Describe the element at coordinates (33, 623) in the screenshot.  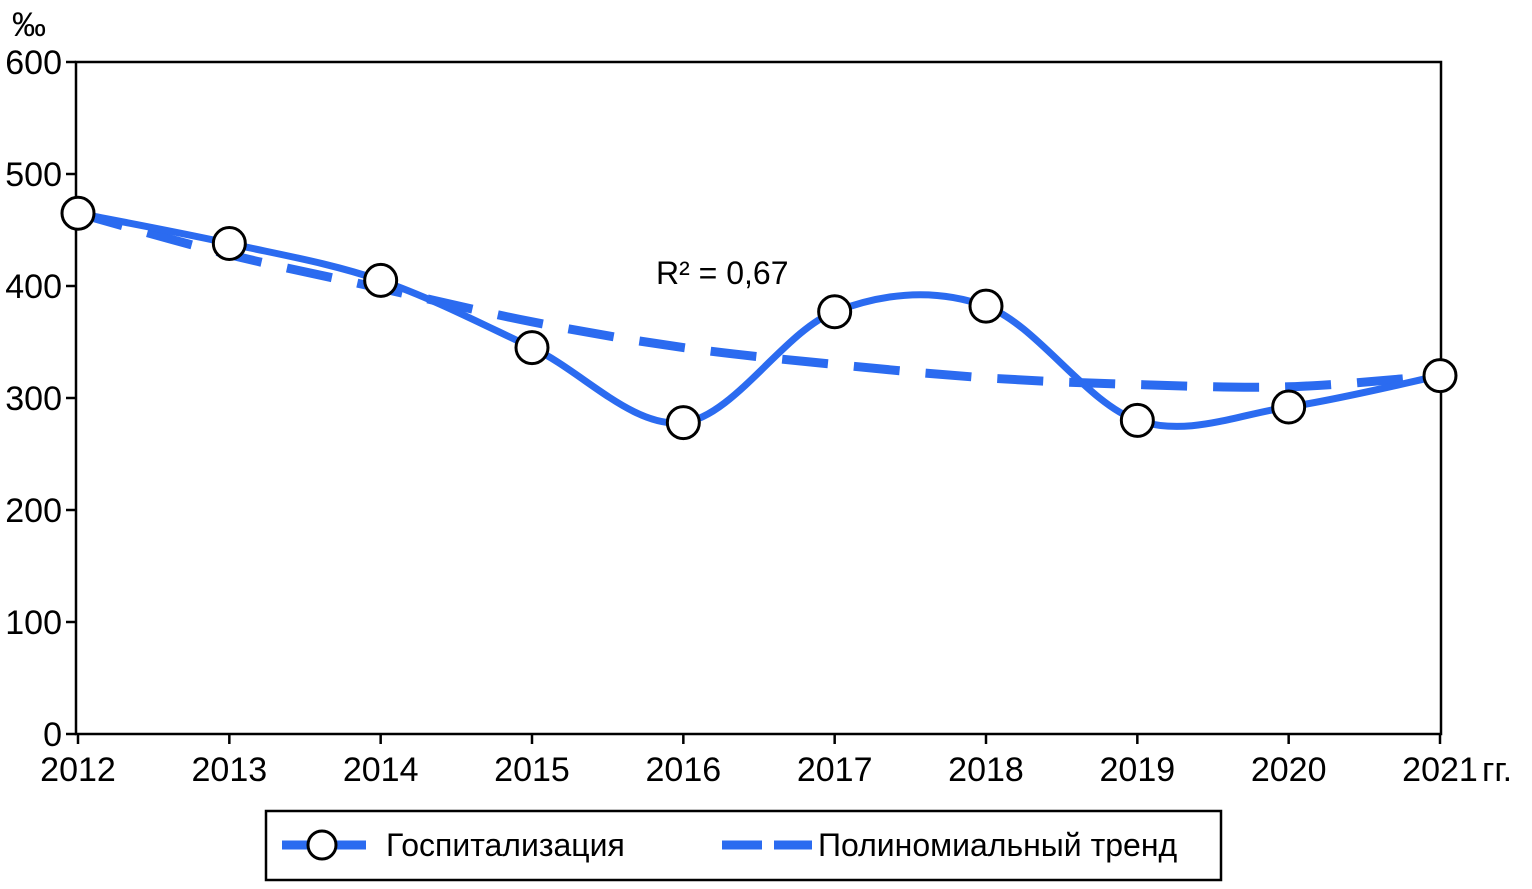
I see `y-tick-label: 100` at that location.